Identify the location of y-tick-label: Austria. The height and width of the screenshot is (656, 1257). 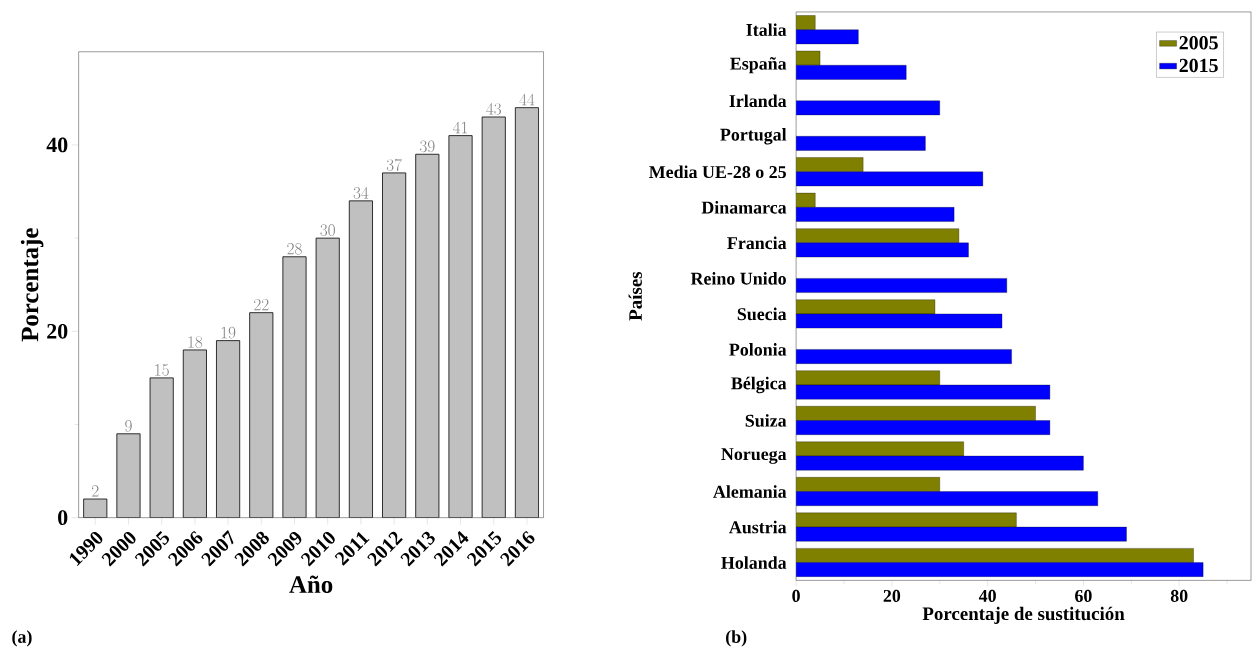
(758, 527).